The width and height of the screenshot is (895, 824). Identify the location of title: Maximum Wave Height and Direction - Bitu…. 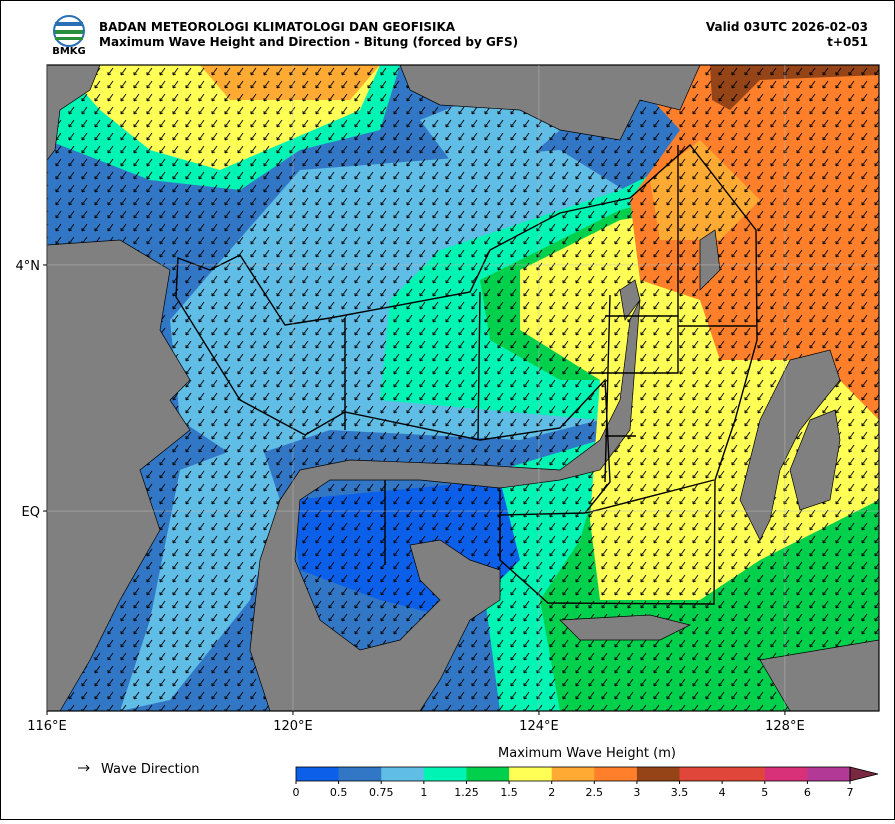
(308, 42).